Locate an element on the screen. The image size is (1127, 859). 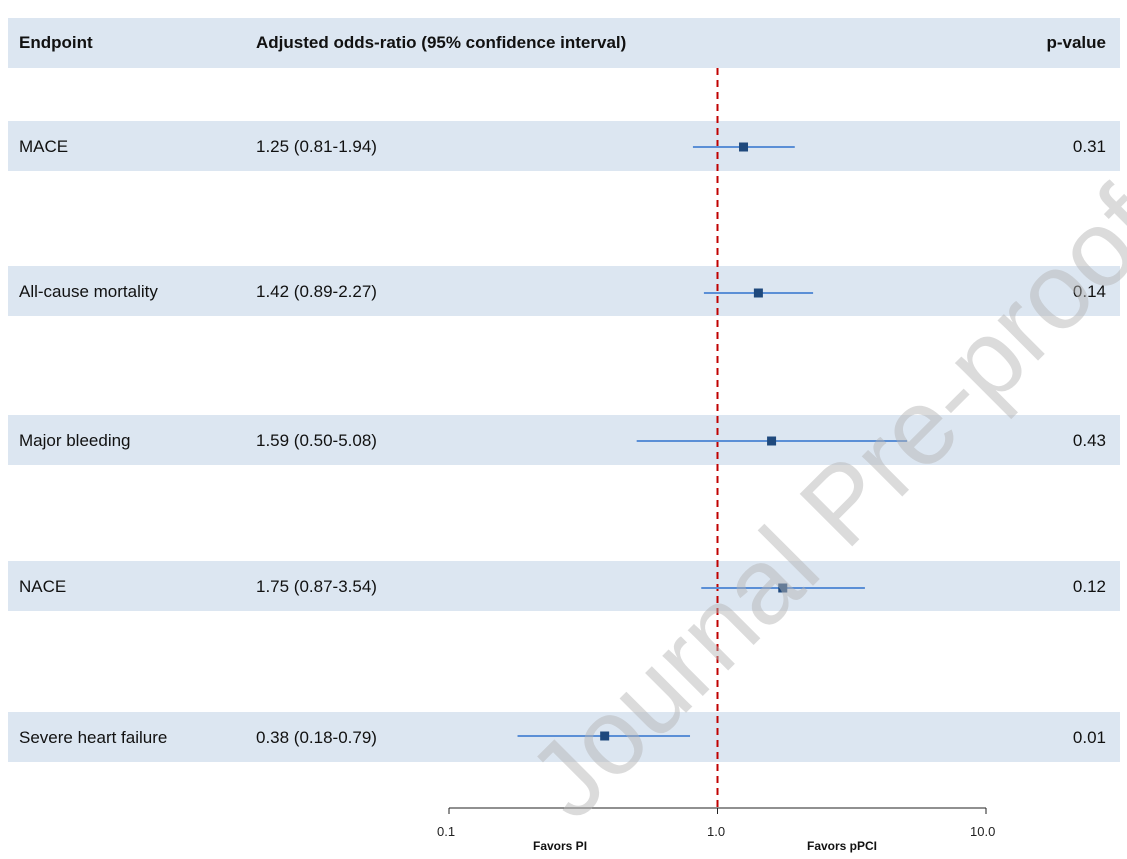
p-value-text: 0.12 is located at coordinates (1089, 586).